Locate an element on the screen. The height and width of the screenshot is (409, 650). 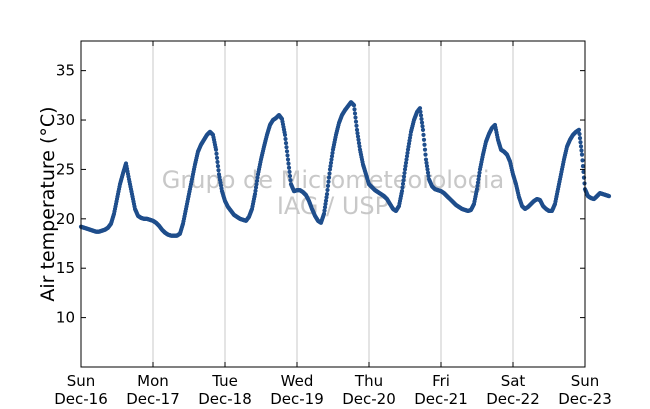
y-tick-label: 35 is located at coordinates (65, 71).